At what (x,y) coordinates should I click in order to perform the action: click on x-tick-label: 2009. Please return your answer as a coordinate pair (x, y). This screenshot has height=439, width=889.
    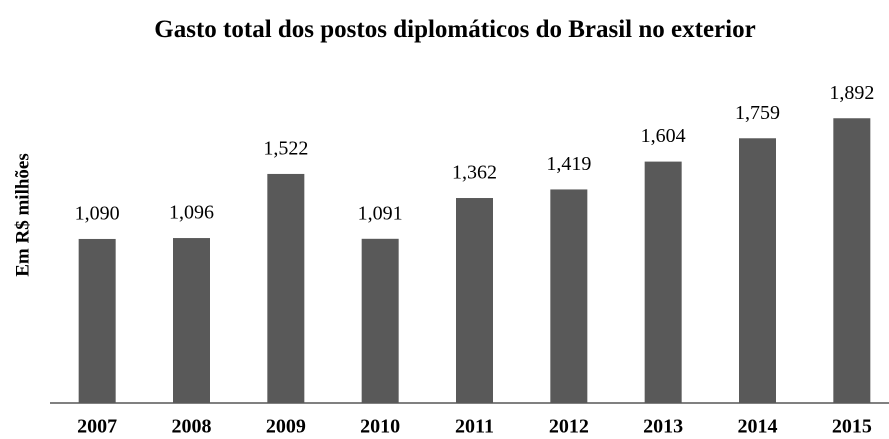
    Looking at the image, I should click on (286, 427).